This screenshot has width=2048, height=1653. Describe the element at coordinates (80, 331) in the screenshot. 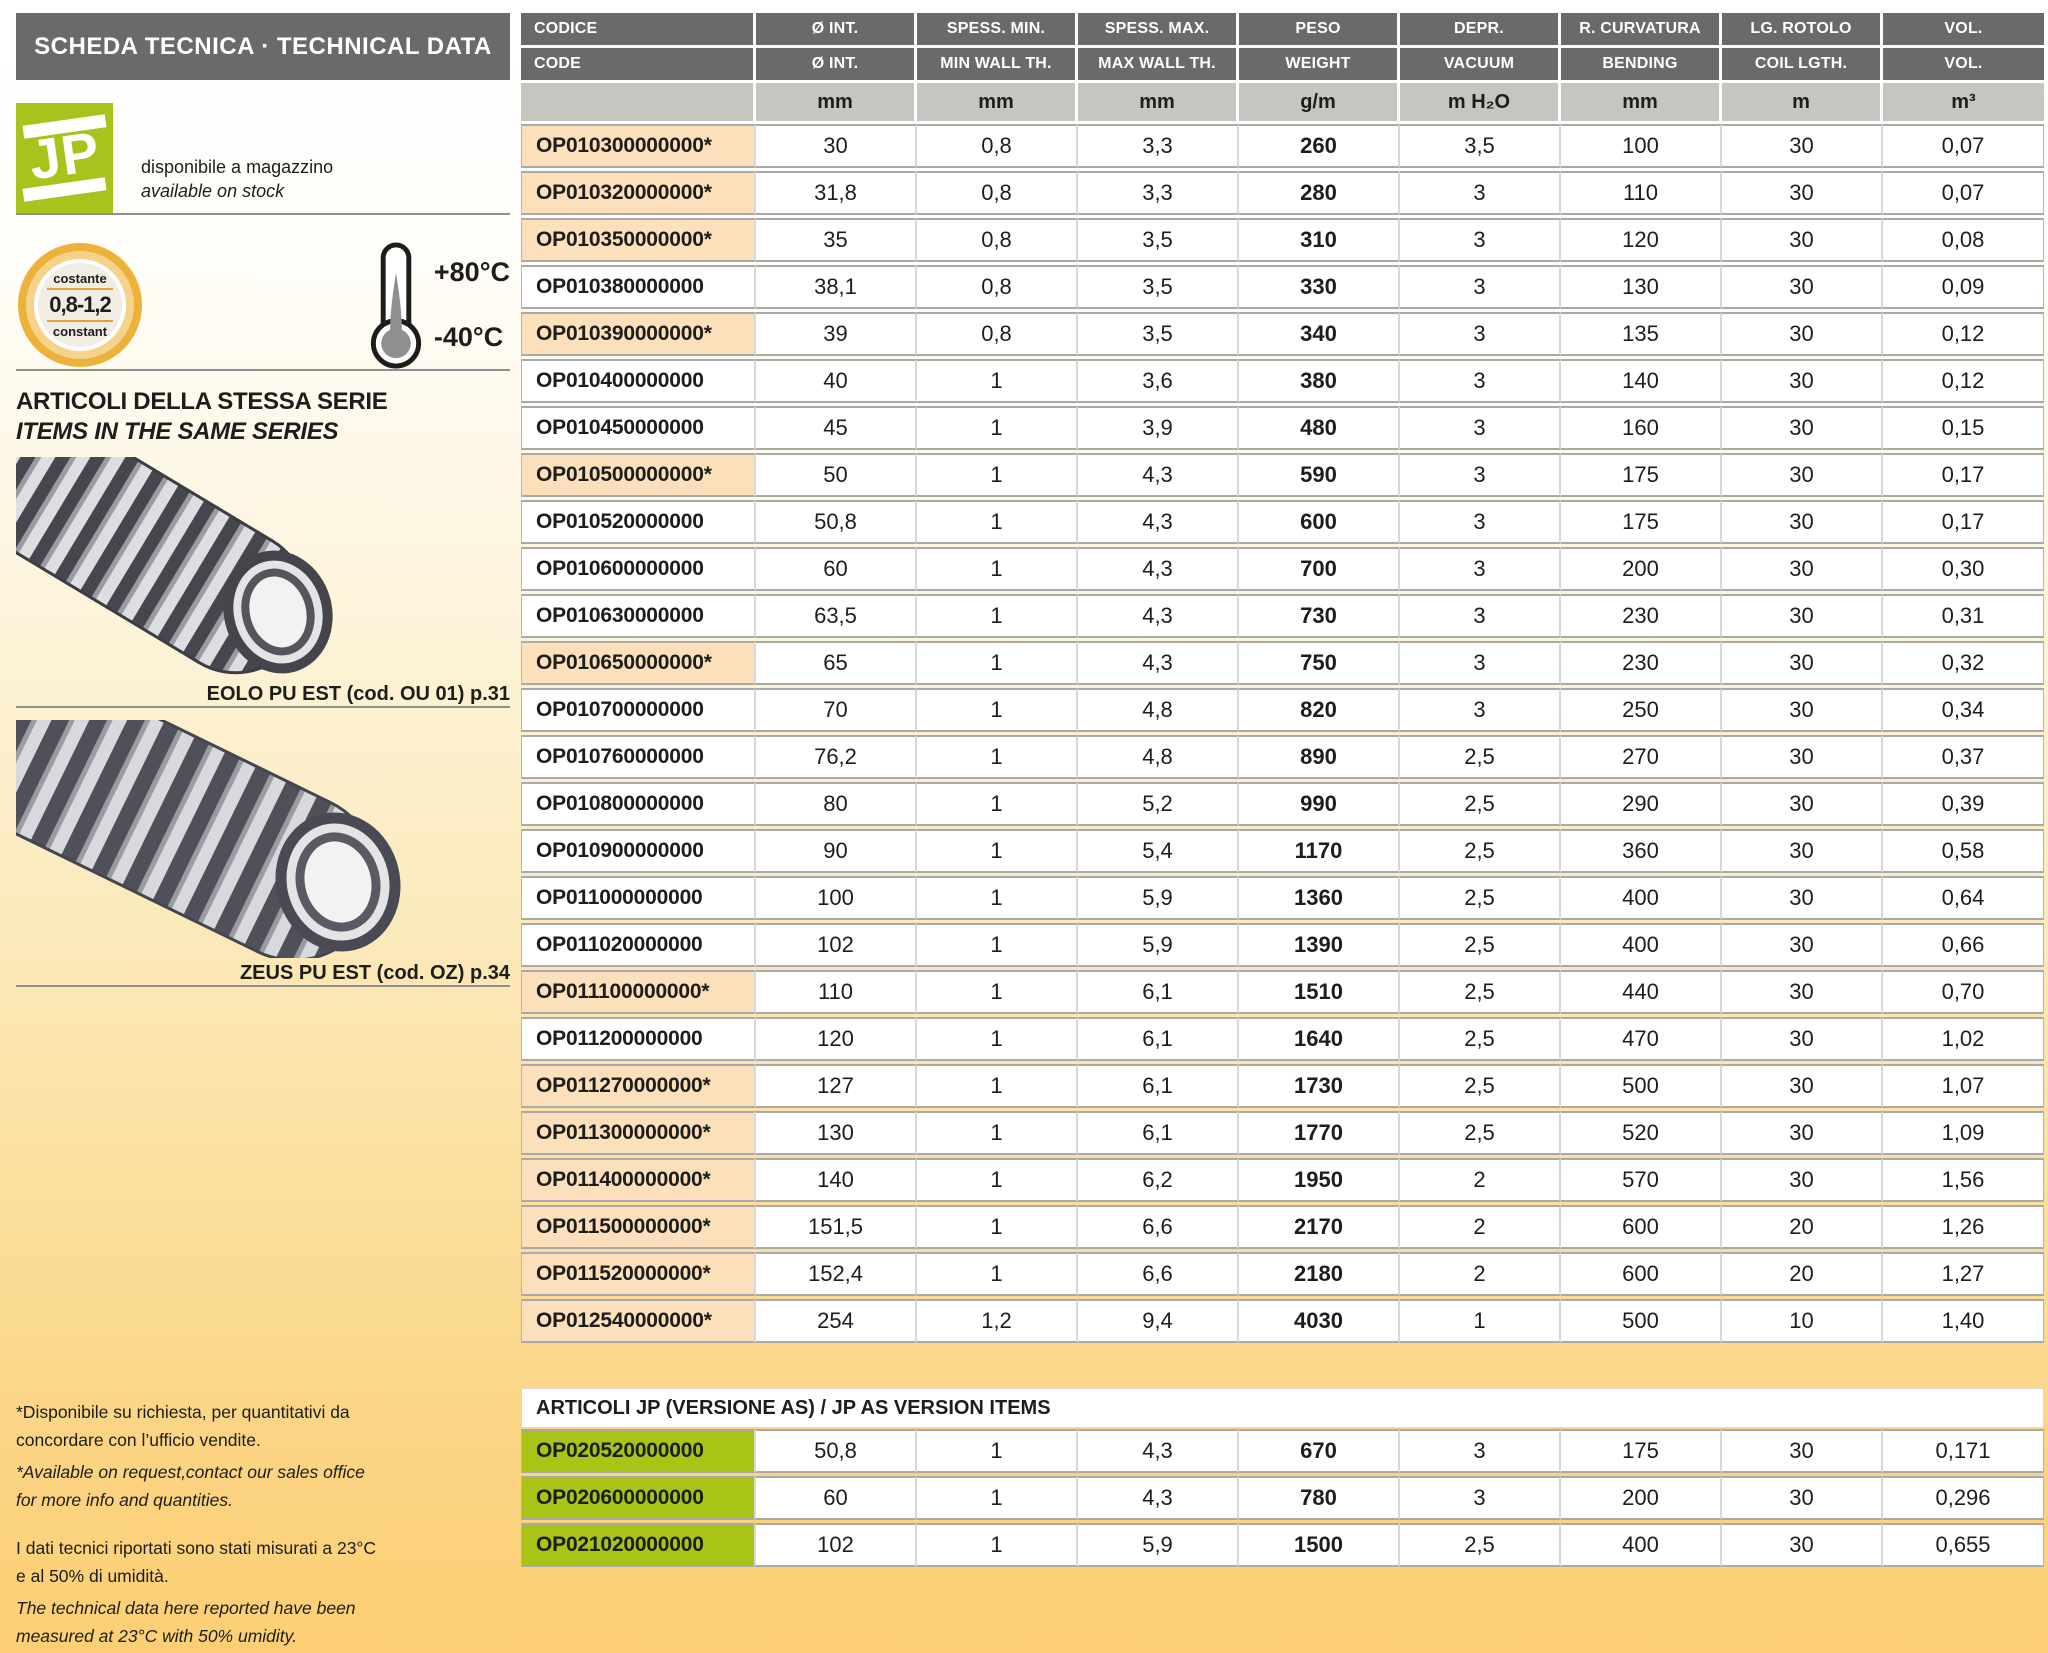

I see `badge-label-bottom: constant` at that location.